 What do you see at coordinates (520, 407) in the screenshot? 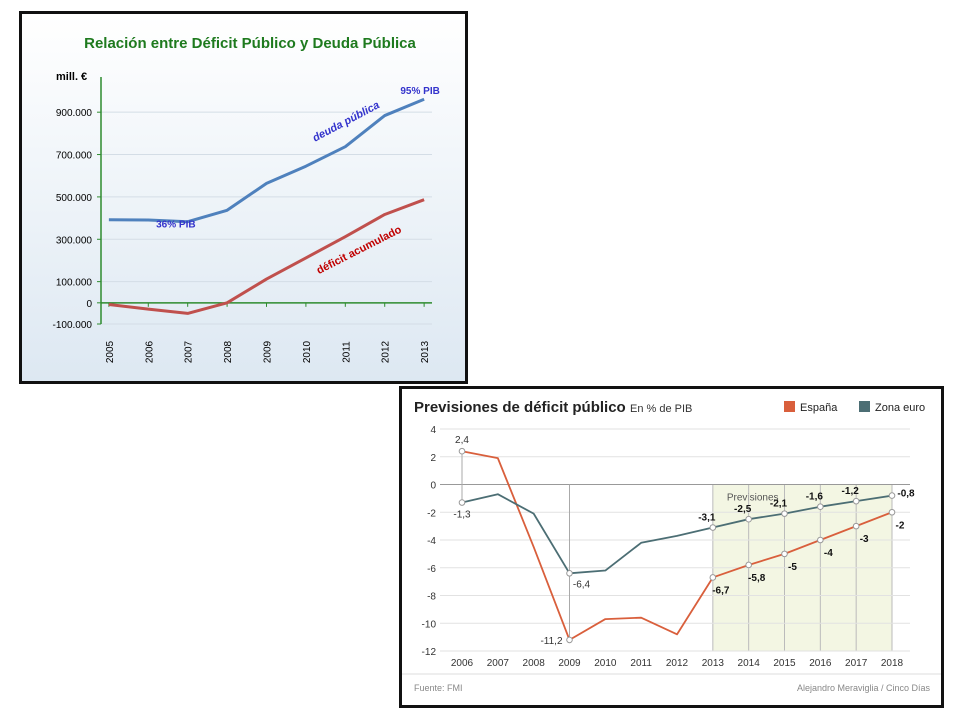
I see `chart-title: Previsiones de déficit público` at bounding box center [520, 407].